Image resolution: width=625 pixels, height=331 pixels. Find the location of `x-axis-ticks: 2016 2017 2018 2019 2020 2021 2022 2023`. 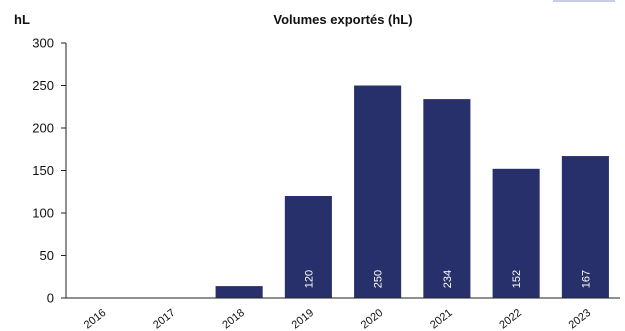

x-axis-ticks: 2016 2017 2018 2019 2020 2021 2022 2023 is located at coordinates (337, 319).